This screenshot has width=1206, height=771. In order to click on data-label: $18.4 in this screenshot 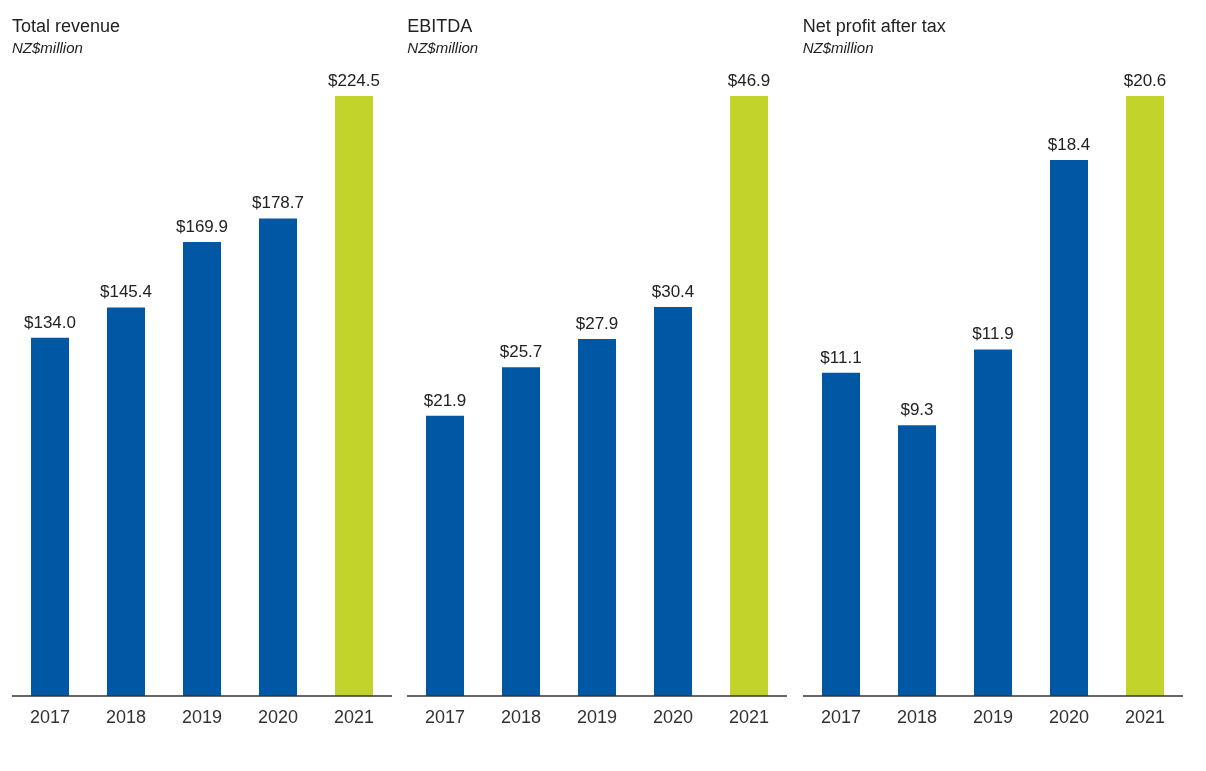, I will do `click(1068, 145)`.